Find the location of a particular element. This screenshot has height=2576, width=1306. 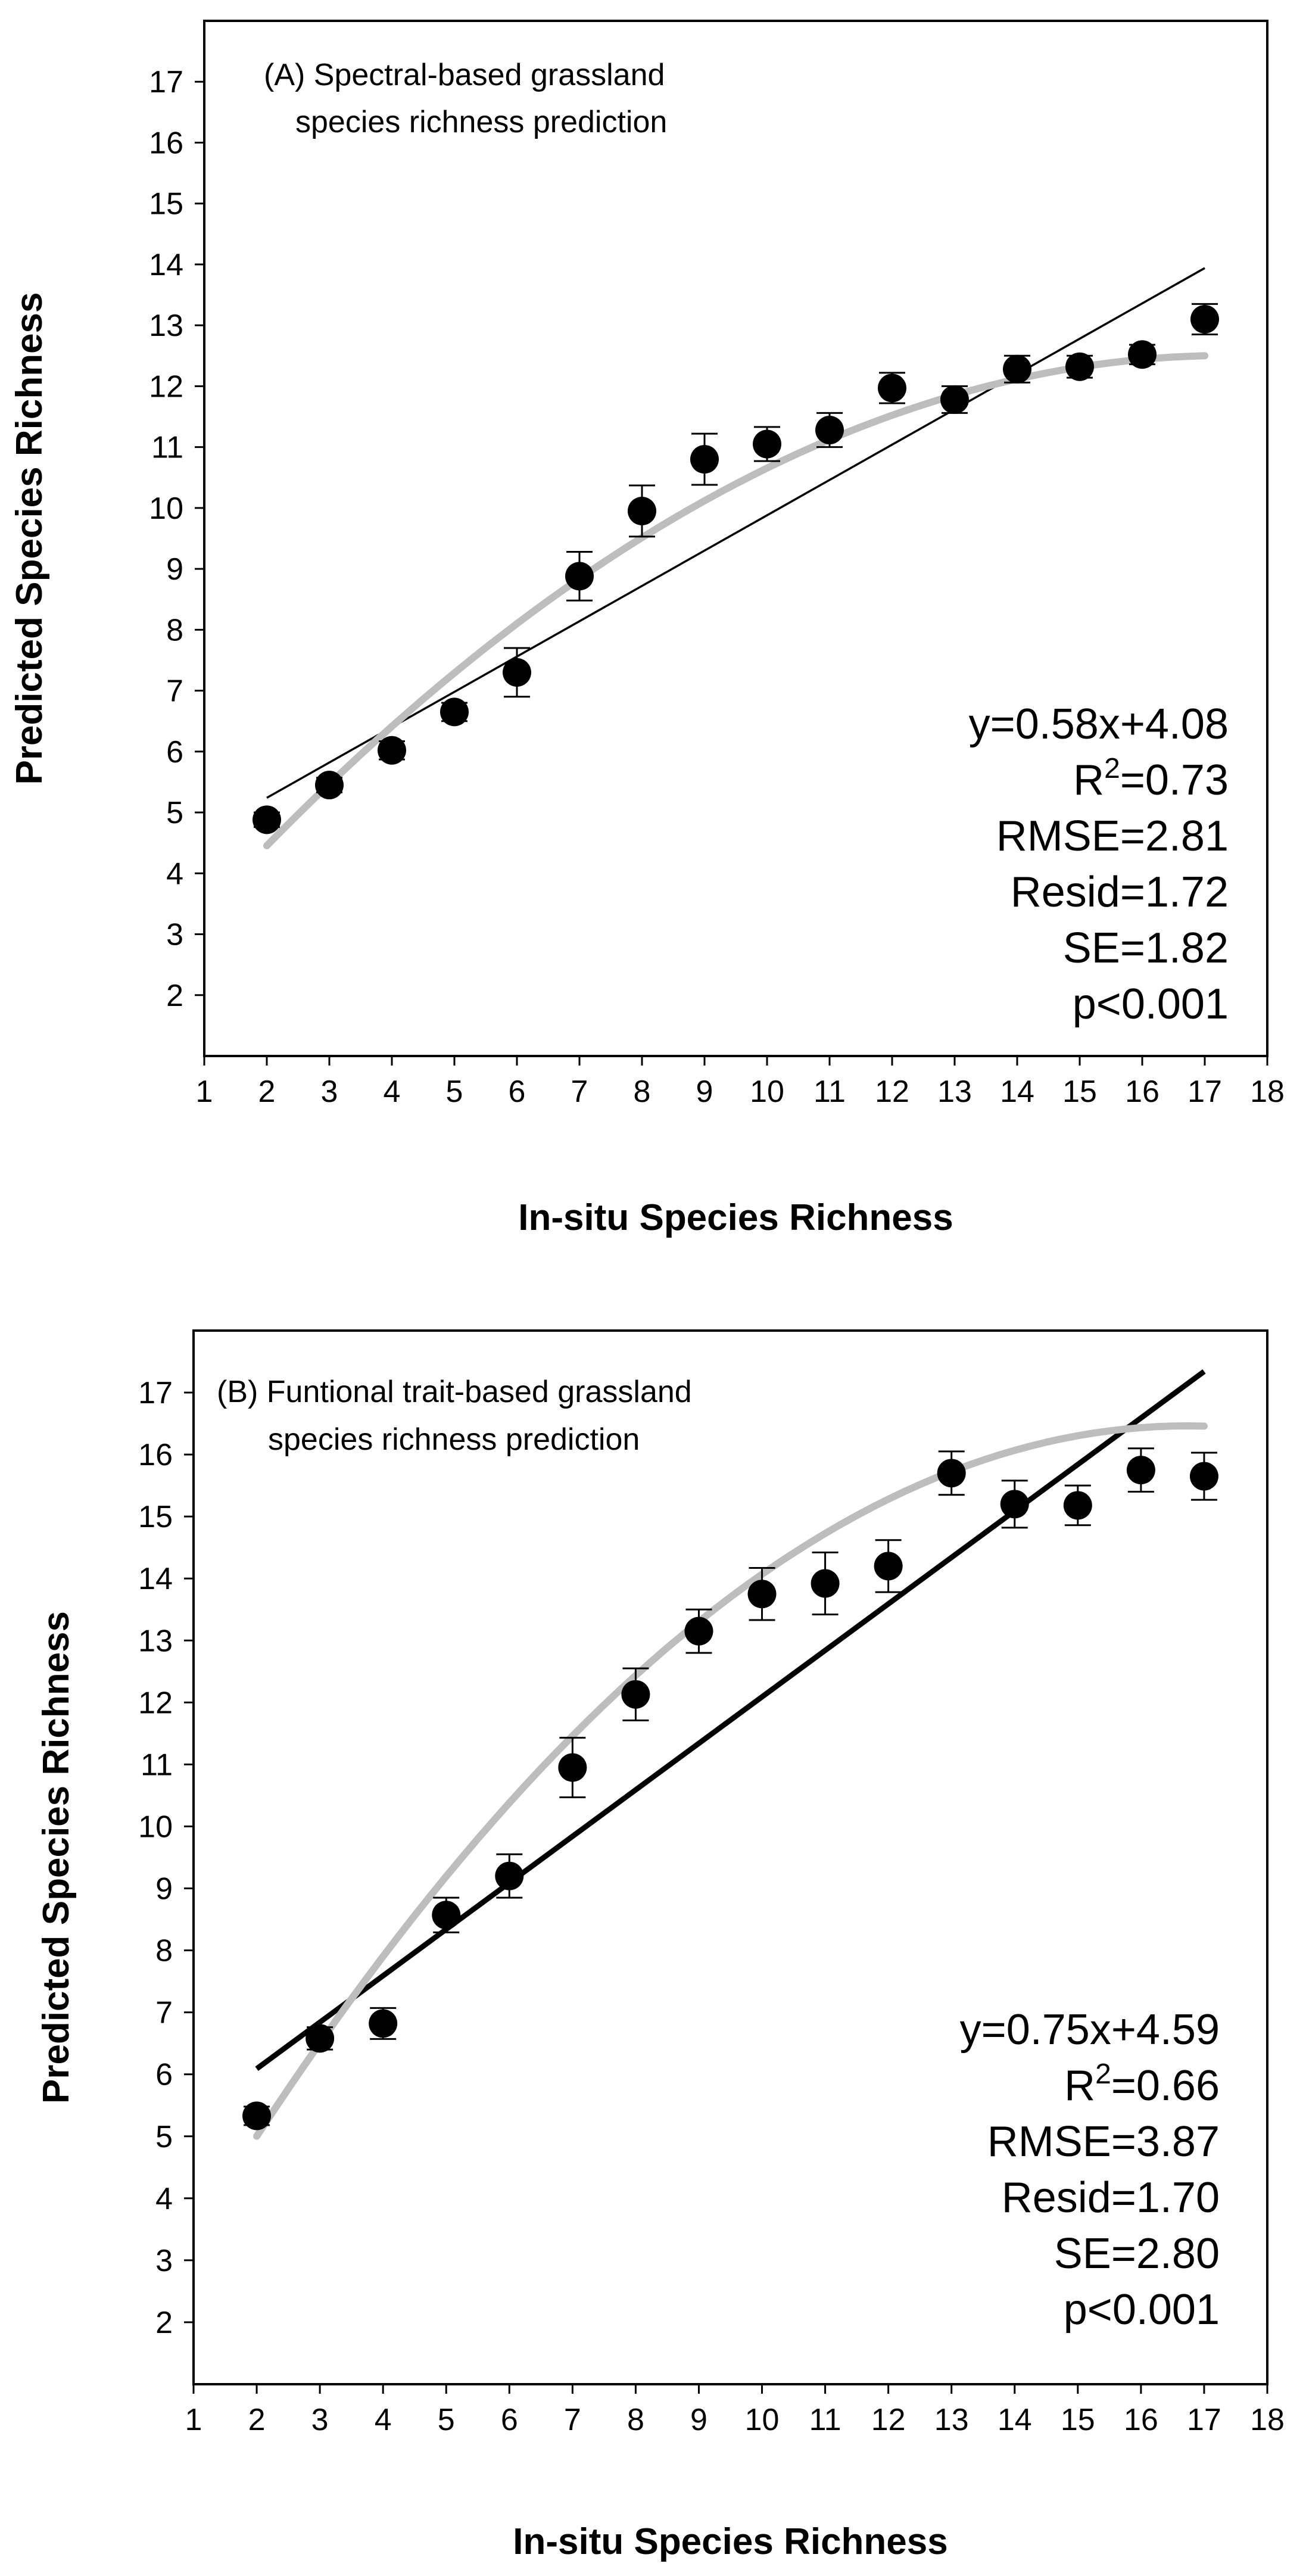

stats-resid-b: Resid=1.70 is located at coordinates (1111, 2198).